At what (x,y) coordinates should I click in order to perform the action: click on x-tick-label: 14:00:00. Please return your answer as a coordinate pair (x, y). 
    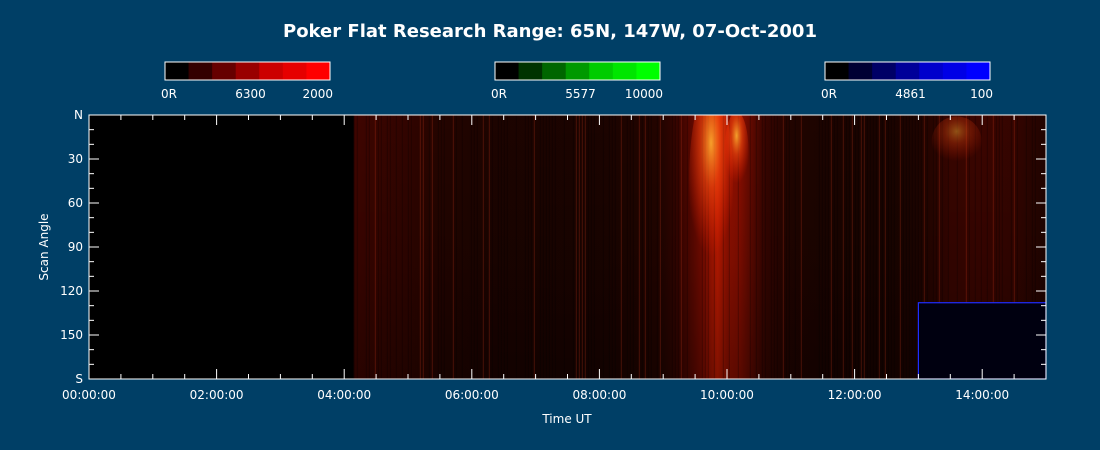
    Looking at the image, I should click on (982, 395).